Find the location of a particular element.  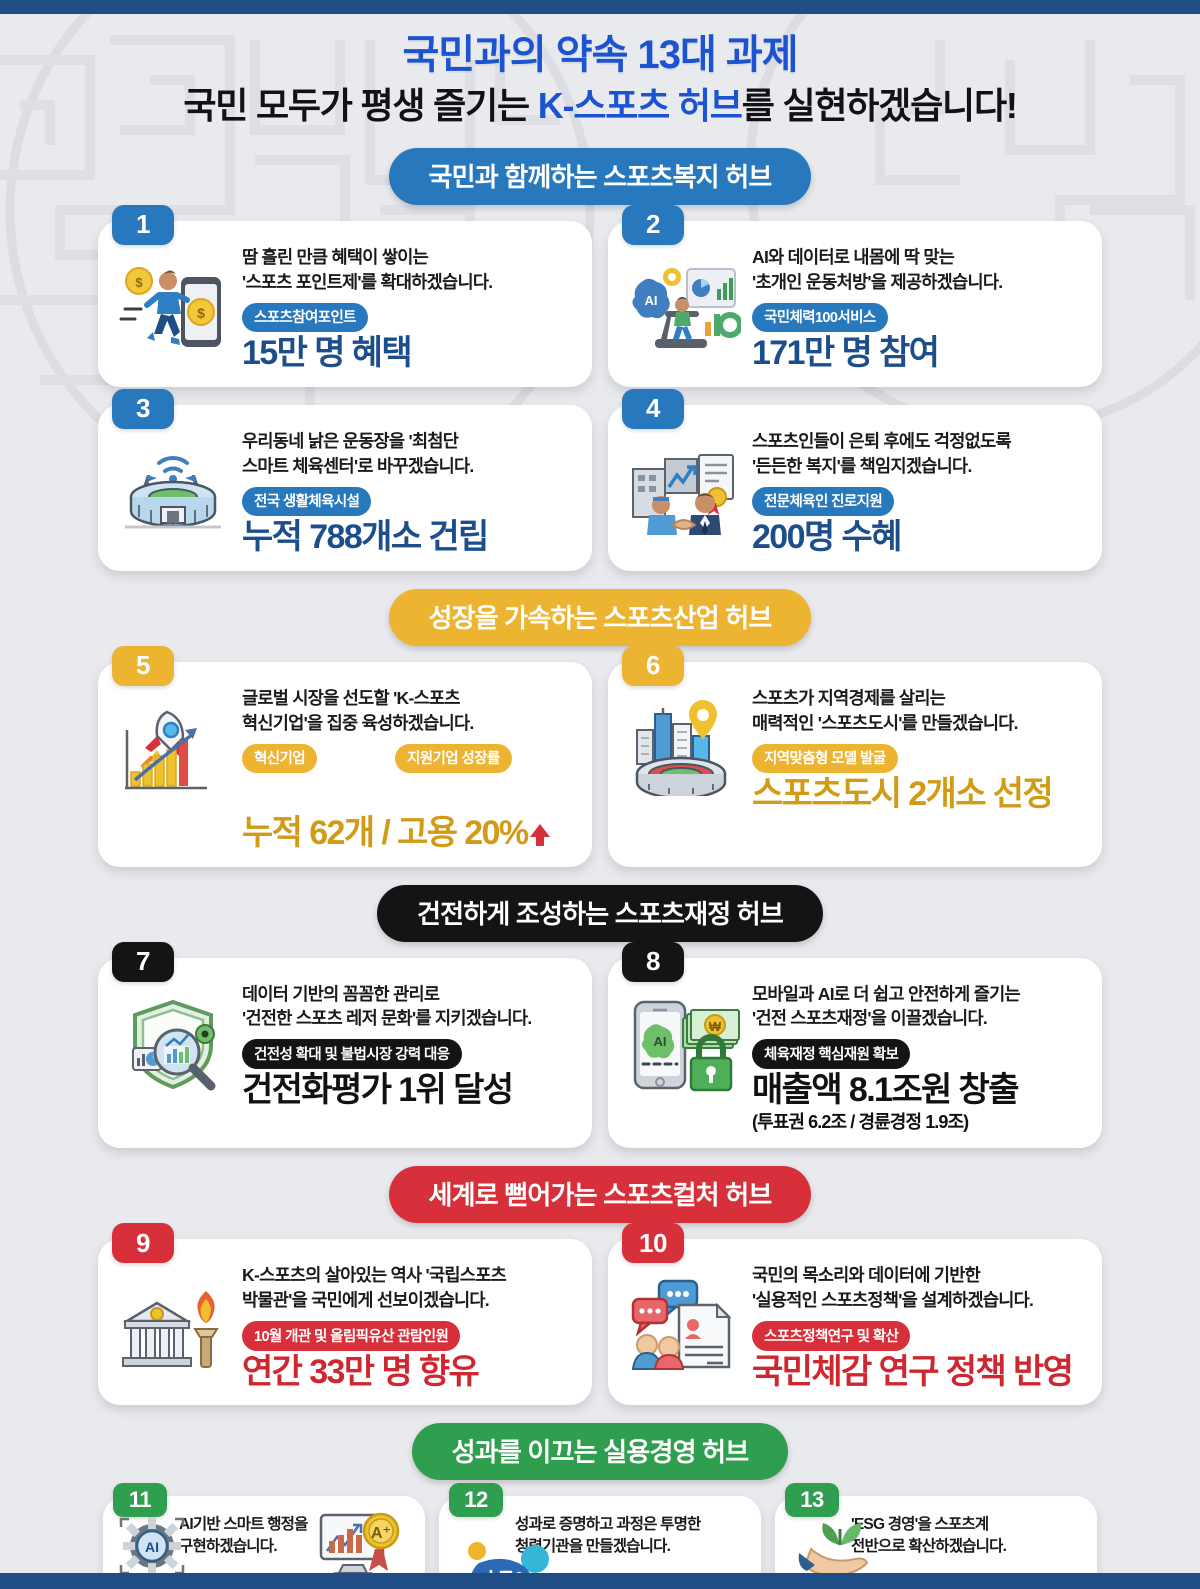

card-value: 스포츠도시 2개소 선정 is located at coordinates (903, 794).